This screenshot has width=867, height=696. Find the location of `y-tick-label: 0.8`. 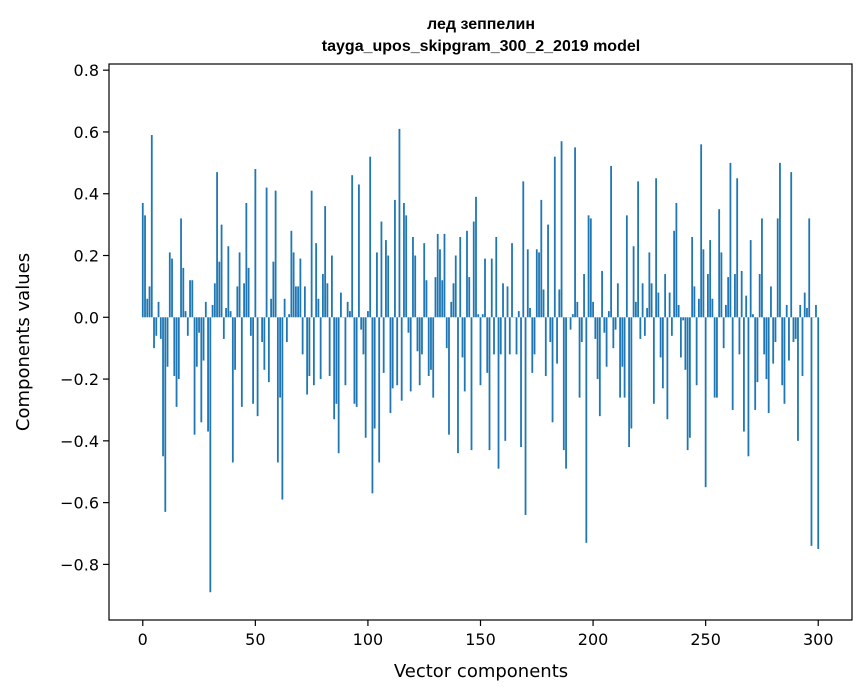

y-tick-label: 0.8 is located at coordinates (86, 70).